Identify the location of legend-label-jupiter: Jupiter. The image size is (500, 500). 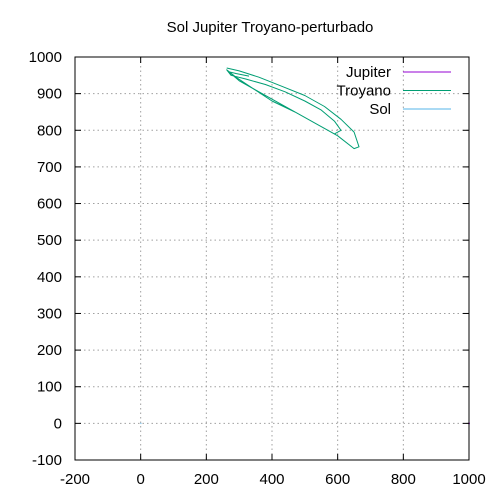
(368, 72).